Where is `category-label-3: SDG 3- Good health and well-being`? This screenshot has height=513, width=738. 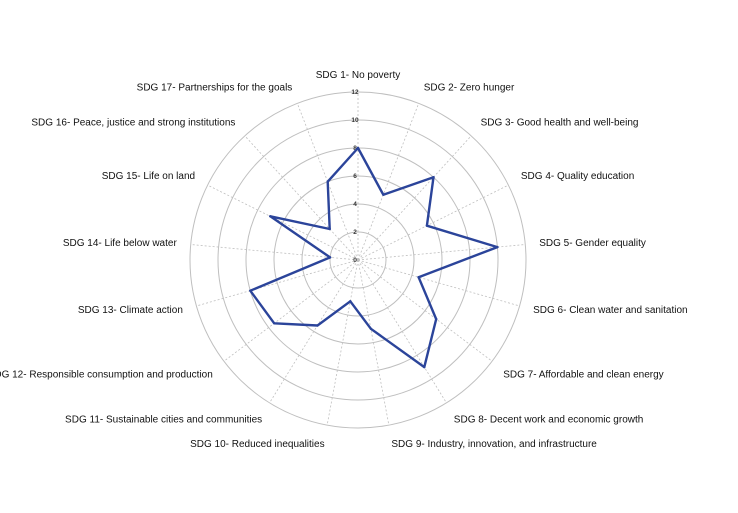 category-label-3: SDG 3- Good health and well-being is located at coordinates (560, 123).